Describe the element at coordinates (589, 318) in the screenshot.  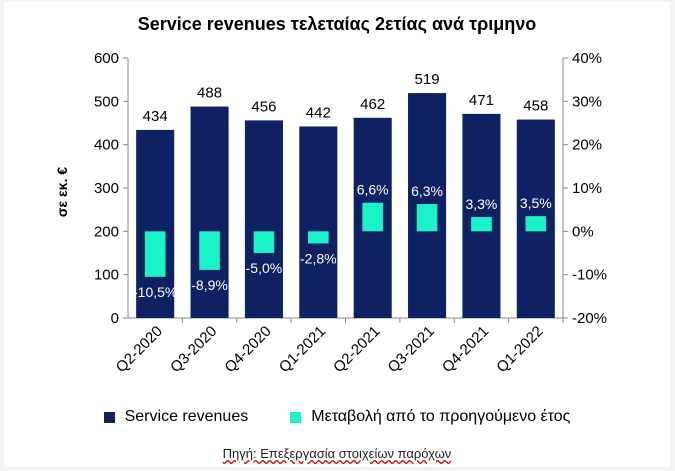
I see `y2-tick-label: -20%` at that location.